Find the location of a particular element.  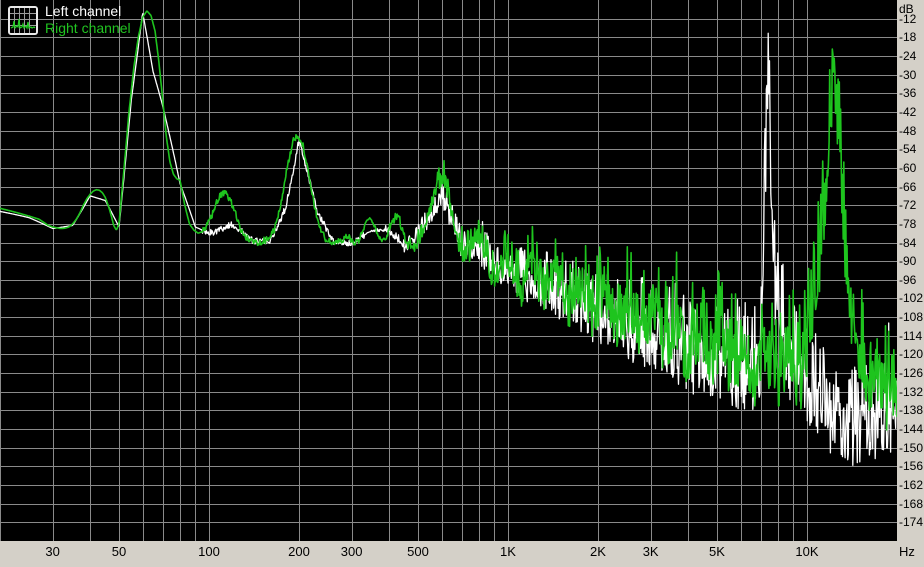

x-axis-tick-label: 3K is located at coordinates (650, 551).